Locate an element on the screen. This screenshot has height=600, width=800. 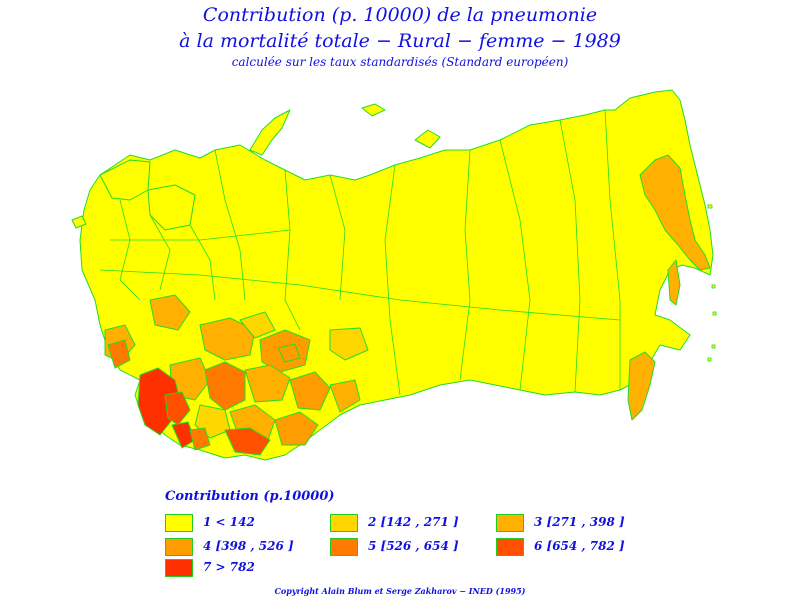
map-island-severnaya is located at coordinates (427, 139).